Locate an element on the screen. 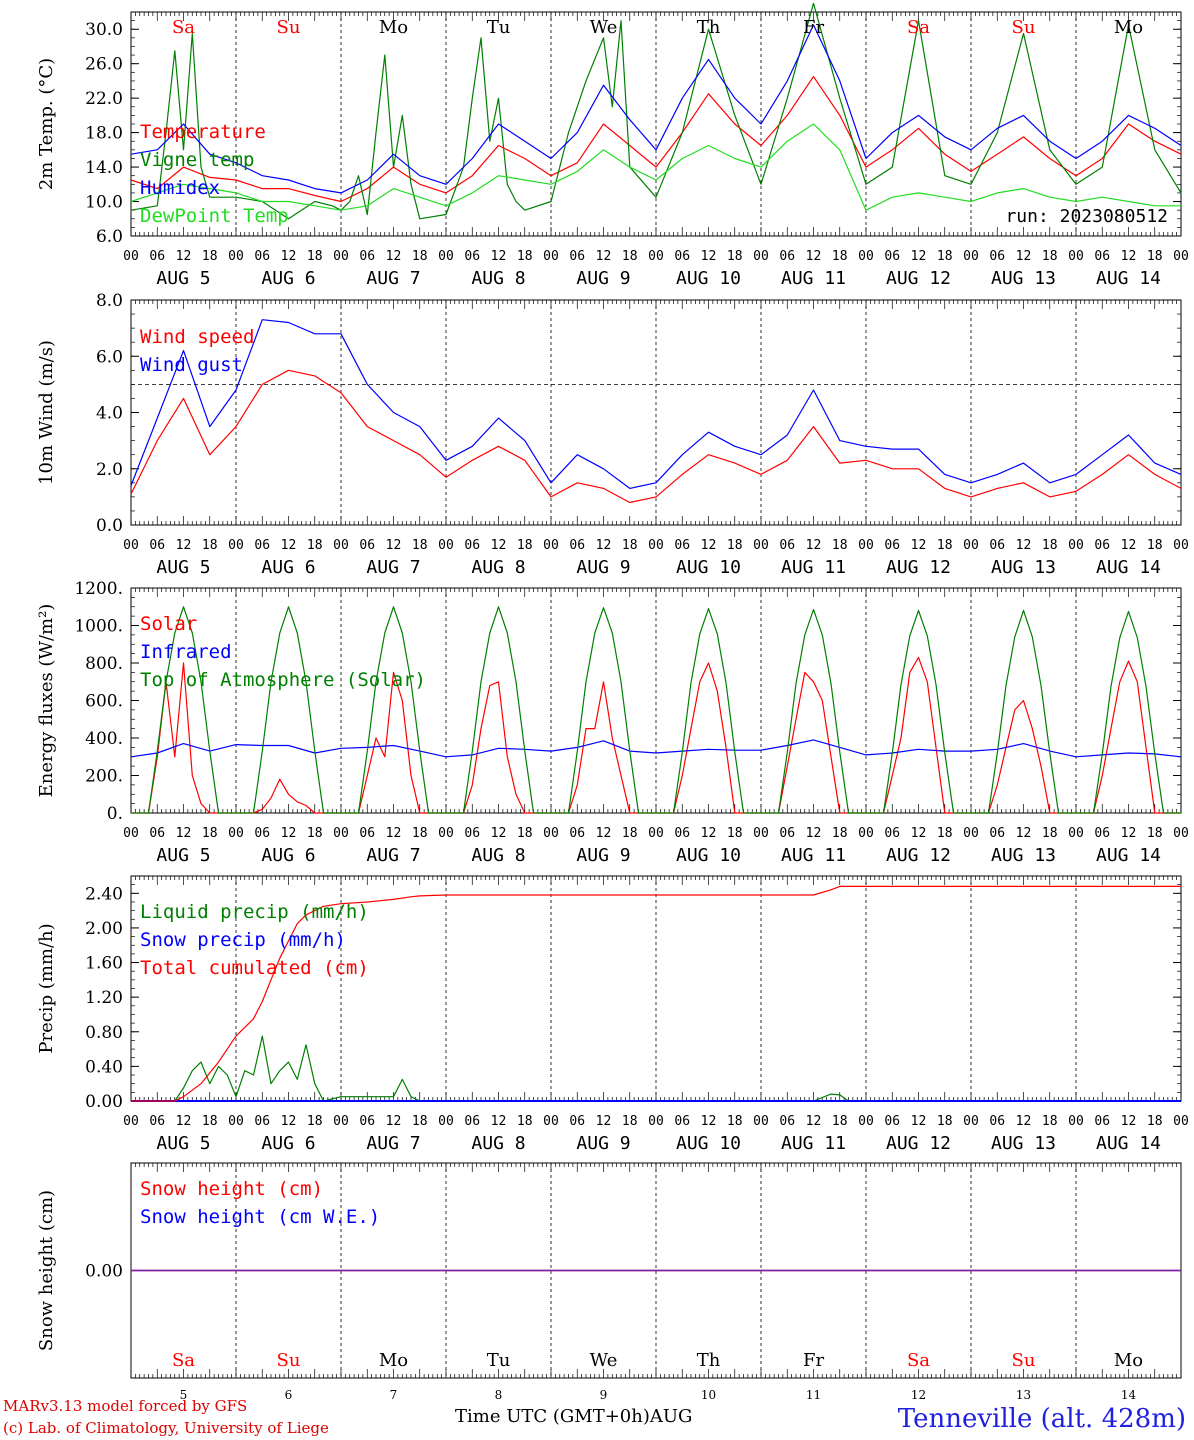  y-tick-label: 1.20 is located at coordinates (104, 998).